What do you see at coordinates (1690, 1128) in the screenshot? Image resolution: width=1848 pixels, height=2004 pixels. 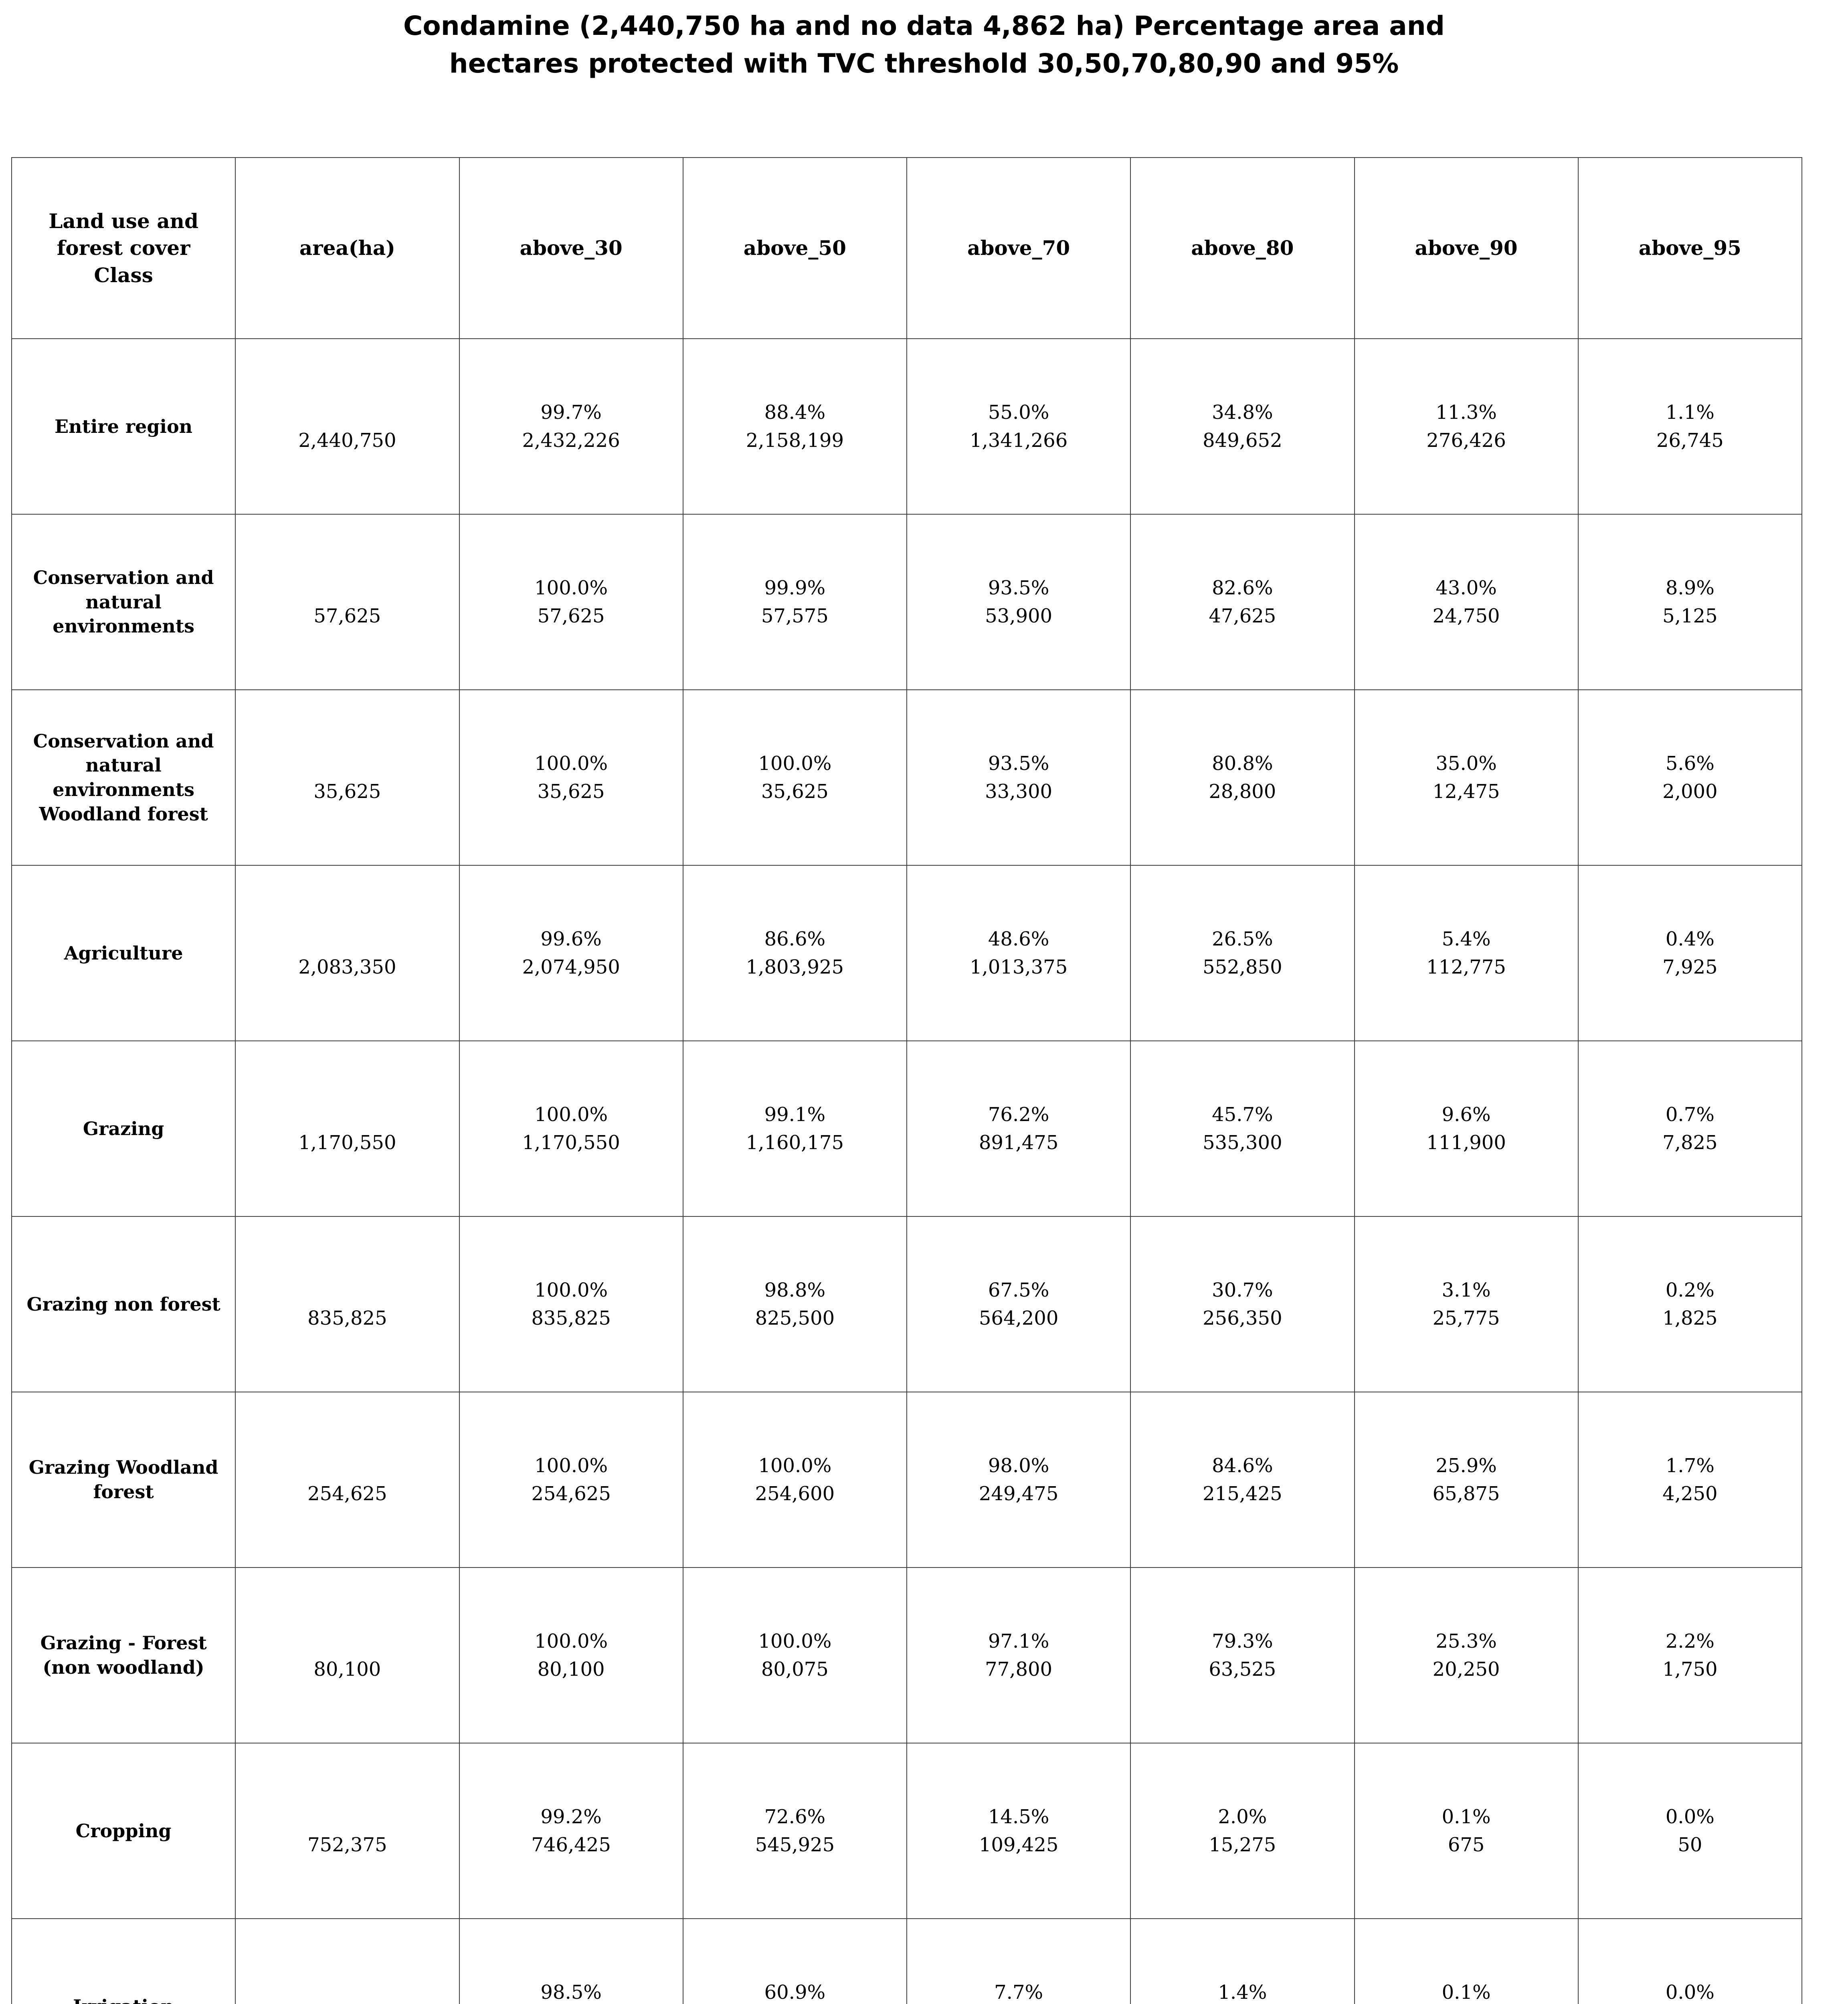 I see `table-cell: 0.7% 7,825` at bounding box center [1690, 1128].